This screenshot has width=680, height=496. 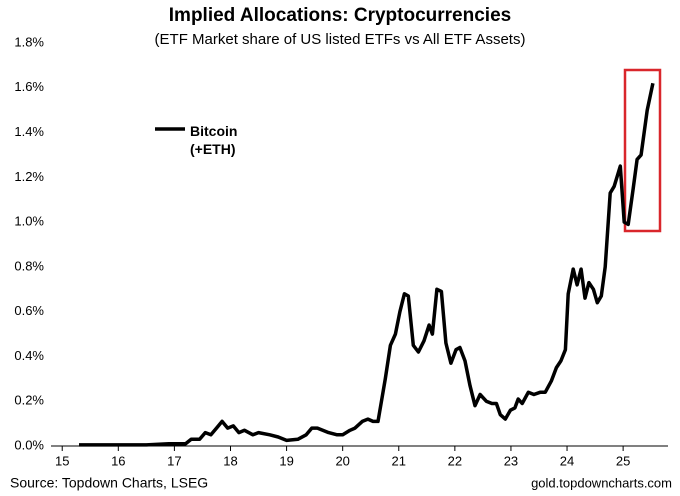 What do you see at coordinates (109, 483) in the screenshot?
I see `source: Source: Topdown Charts, LSEG` at bounding box center [109, 483].